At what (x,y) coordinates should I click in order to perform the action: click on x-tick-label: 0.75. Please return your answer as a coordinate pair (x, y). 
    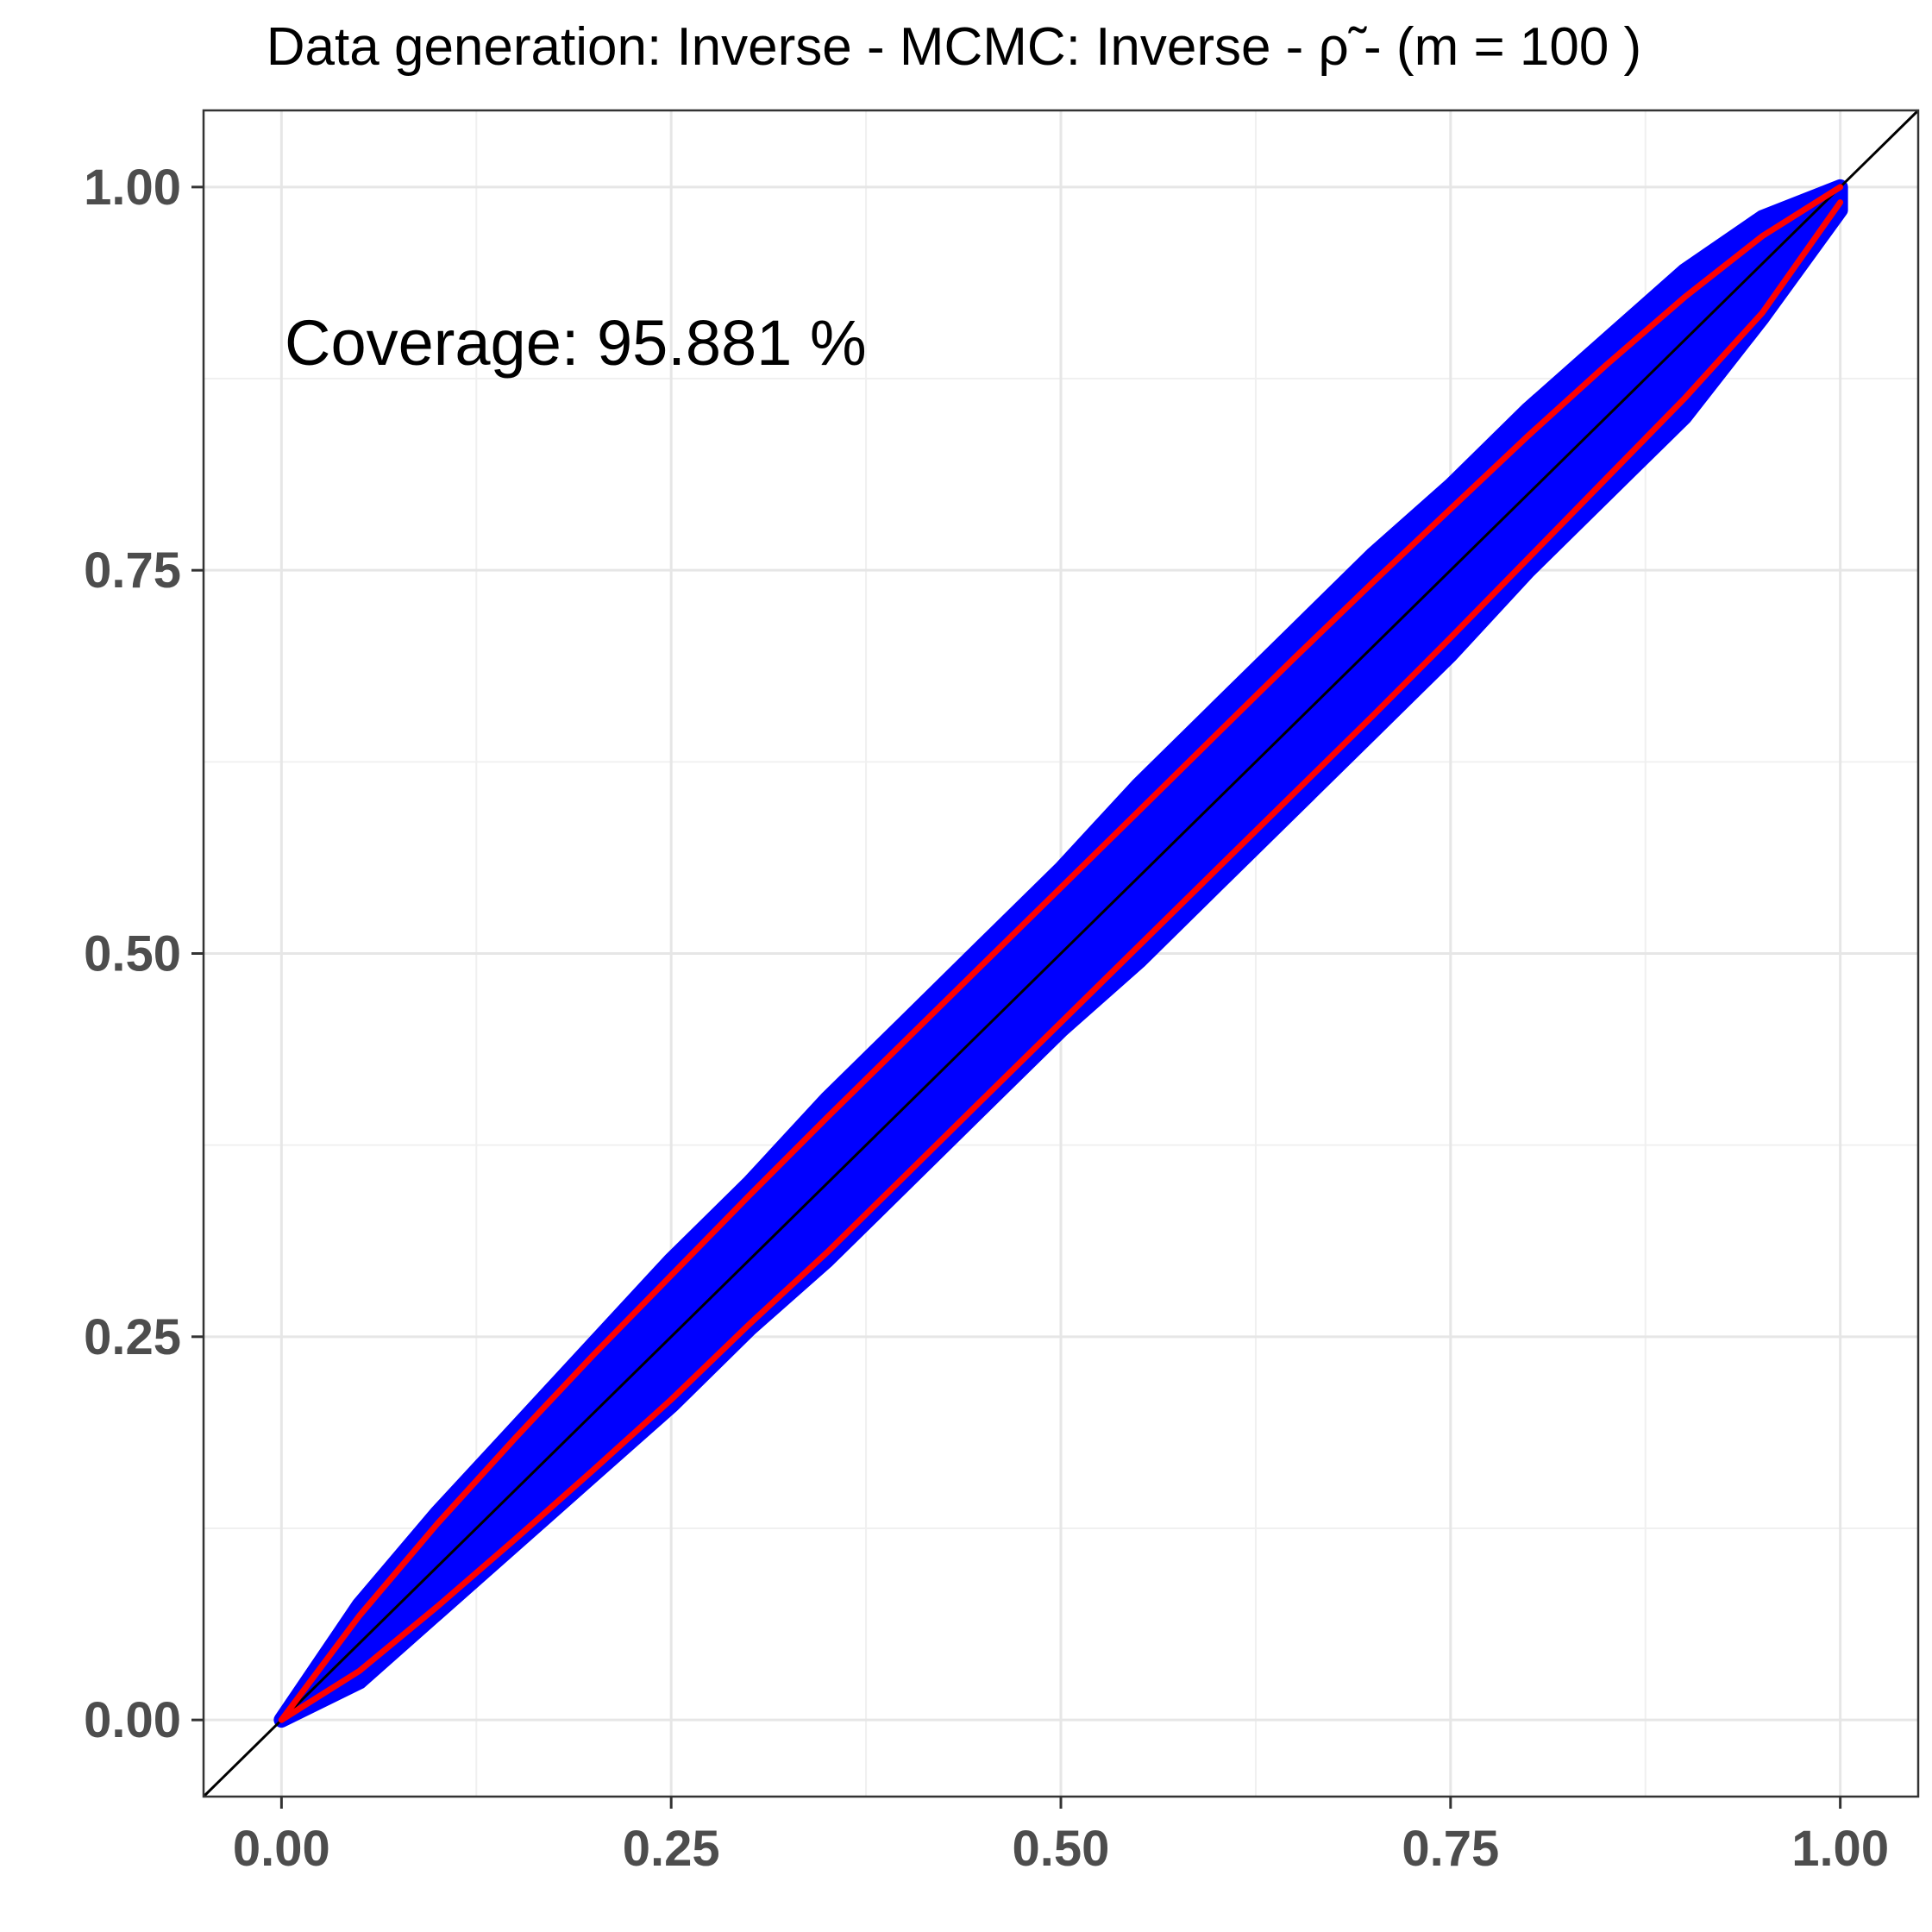
    Looking at the image, I should click on (1451, 1849).